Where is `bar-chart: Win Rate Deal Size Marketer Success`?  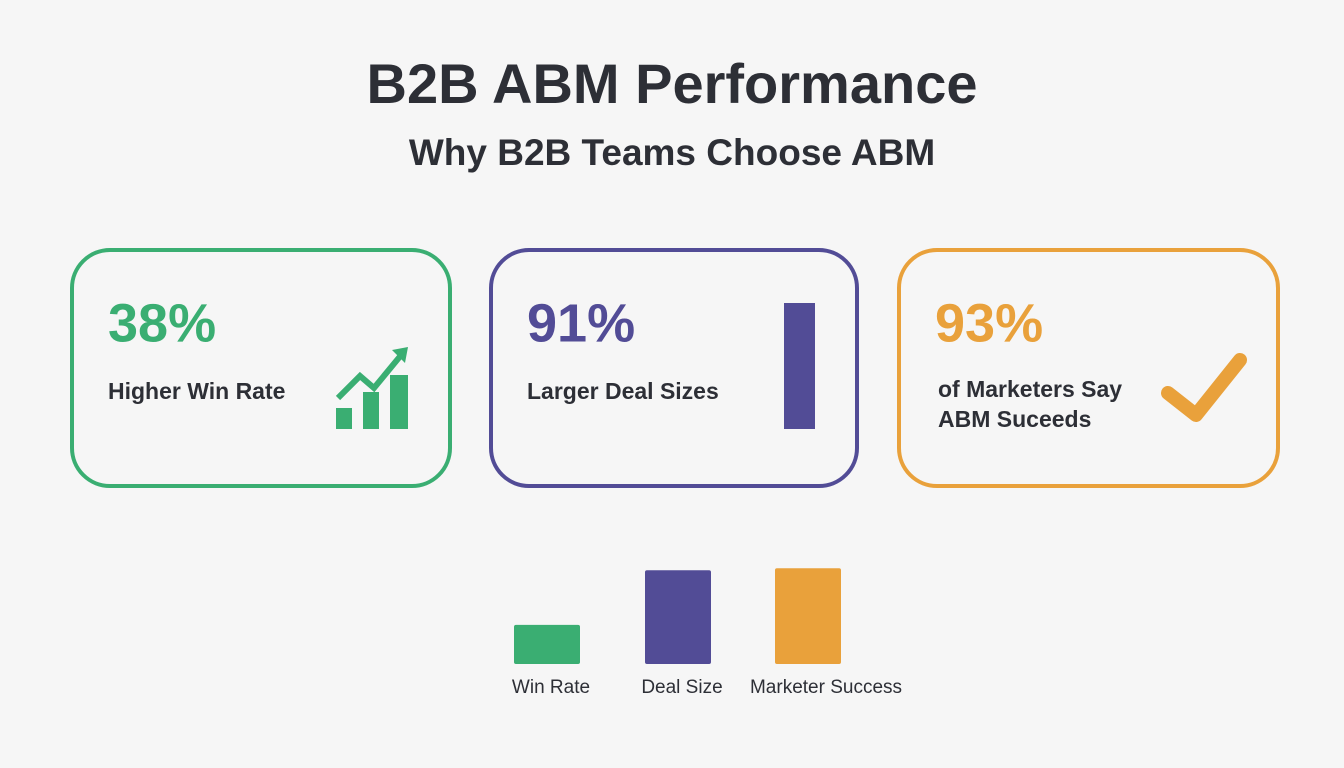
bar-chart: Win Rate Deal Size Marketer Success is located at coordinates (707, 633).